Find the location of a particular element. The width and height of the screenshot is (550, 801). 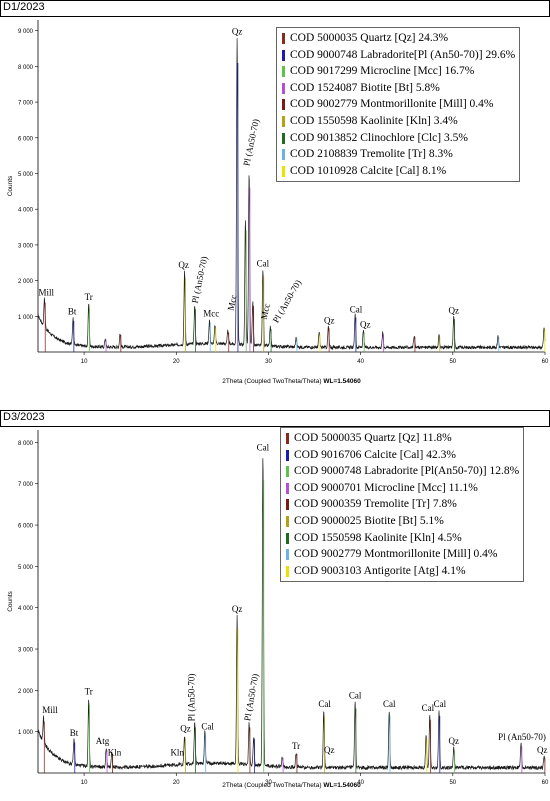

y-tick-label: 9 000 is located at coordinates (26, 32).